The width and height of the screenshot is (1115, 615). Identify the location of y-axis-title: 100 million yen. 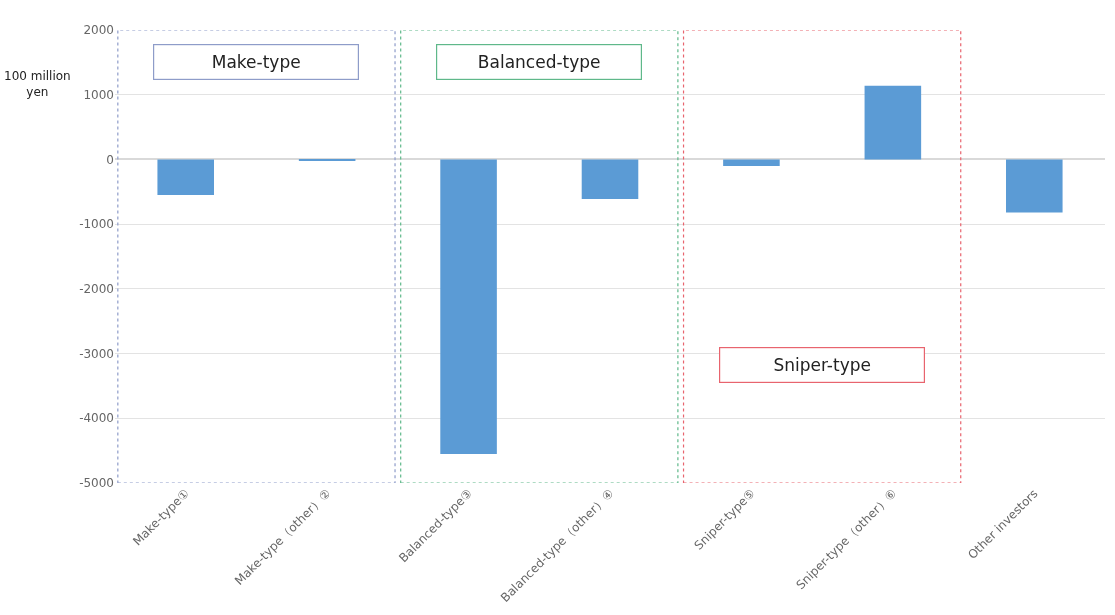
(37, 84).